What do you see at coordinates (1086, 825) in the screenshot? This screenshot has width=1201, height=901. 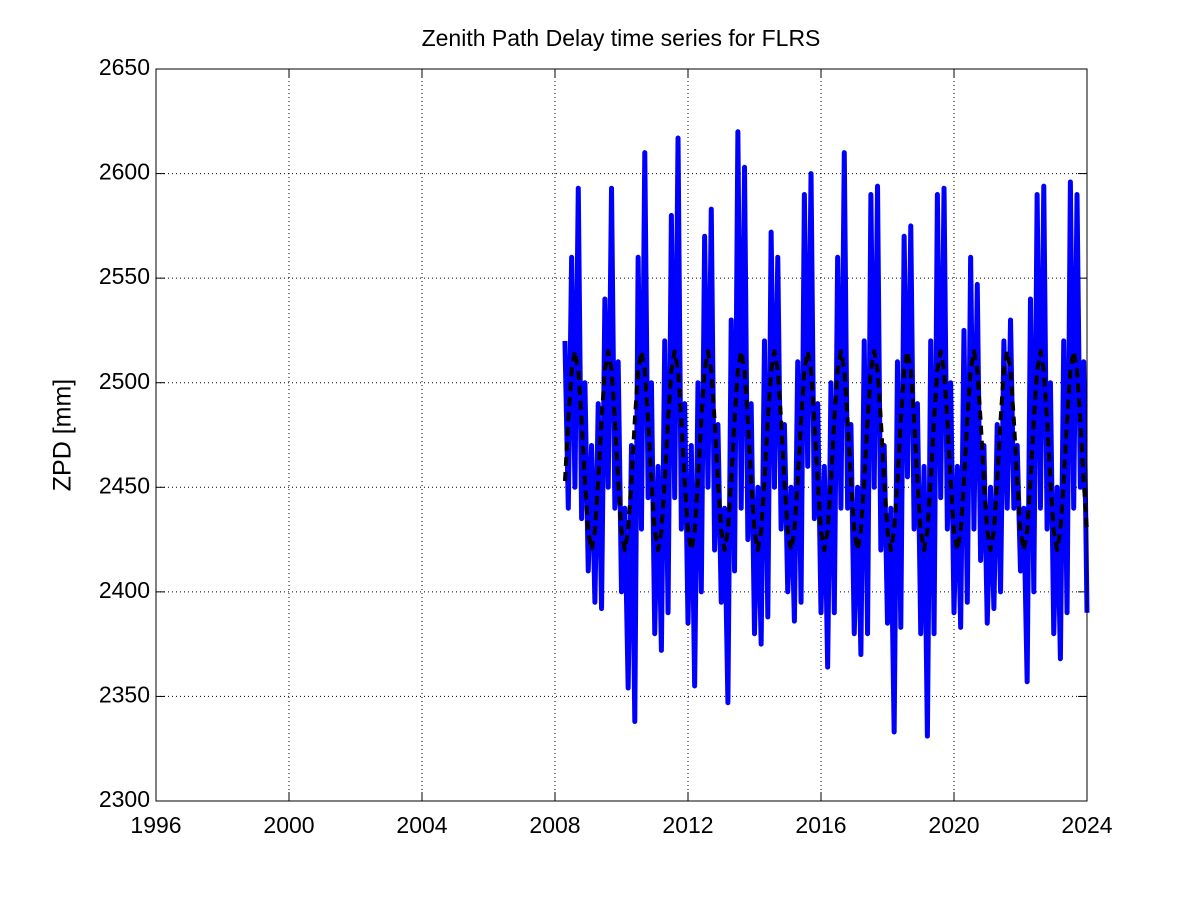 I see `x-tick-label: 2024` at bounding box center [1086, 825].